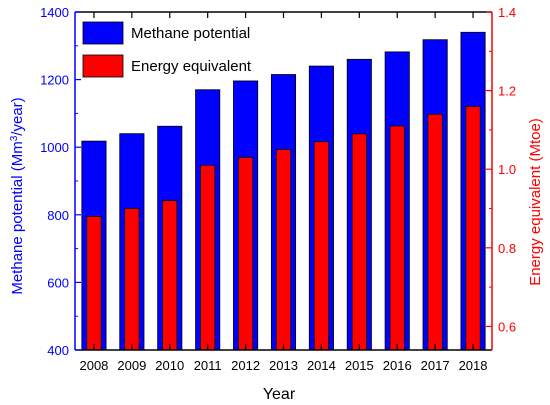 This screenshot has width=550, height=405. Describe the element at coordinates (507, 12) in the screenshot. I see `y-right-tick-label-1.4: 1.4` at that location.